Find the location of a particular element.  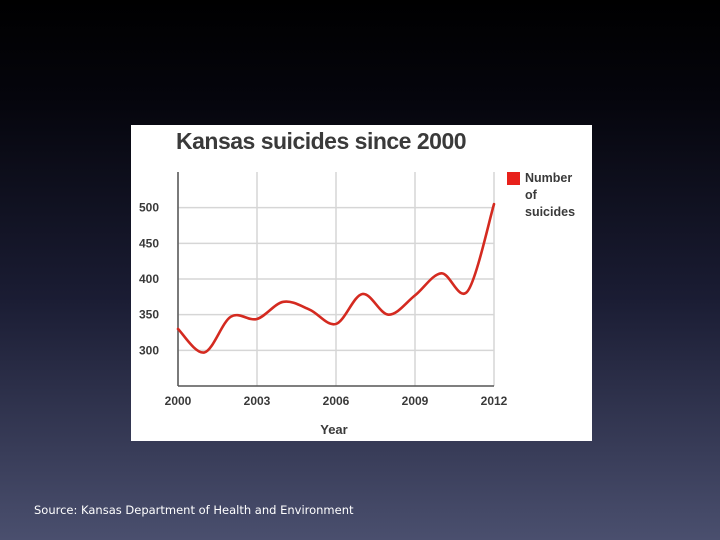

x-axis-title: Year is located at coordinates (333, 429).